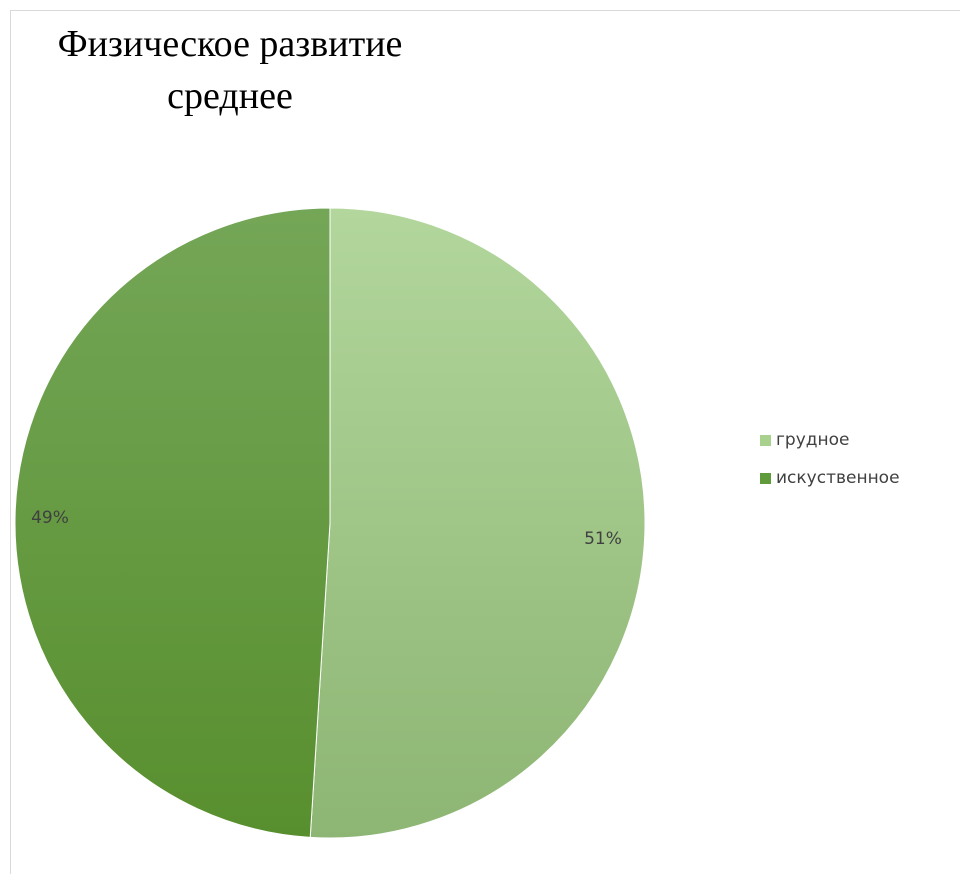 This screenshot has height=877, width=963. Describe the element at coordinates (813, 440) in the screenshot. I see `legend-label: грудное` at that location.